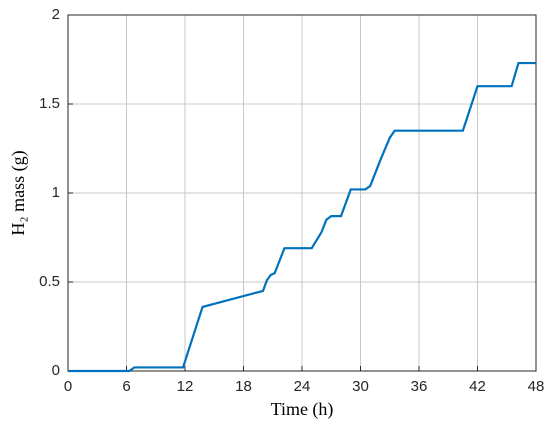  Describe the element at coordinates (302, 386) in the screenshot. I see `x-tick-label: 24` at that location.